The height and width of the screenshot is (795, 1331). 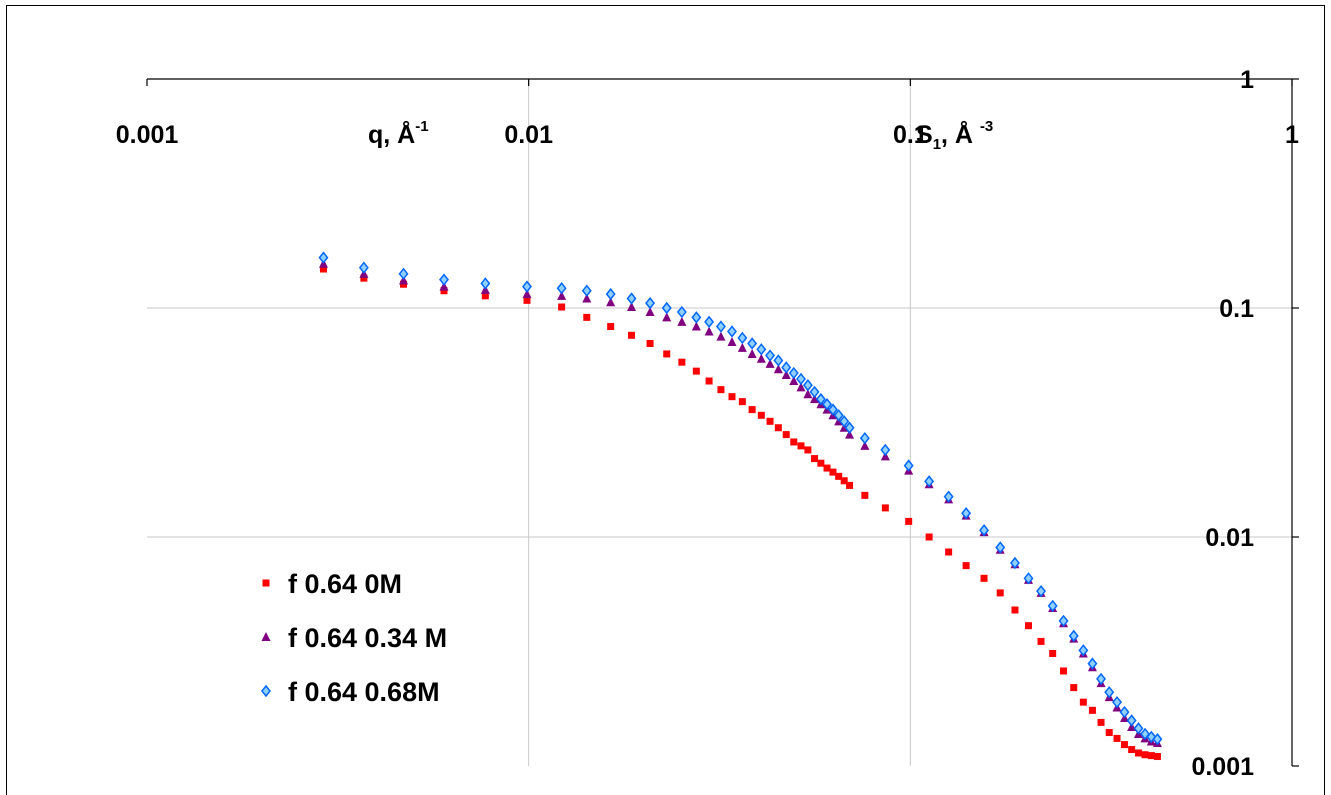 I want to click on x-axis-title: q, Å-1, so click(x=398, y=133).